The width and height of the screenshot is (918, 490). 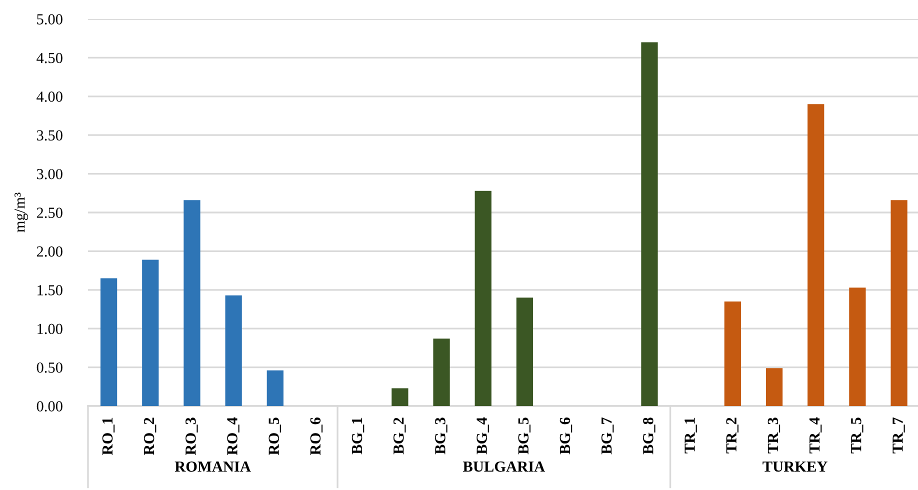 I want to click on y-tick-label: 2.50, so click(x=49, y=213).